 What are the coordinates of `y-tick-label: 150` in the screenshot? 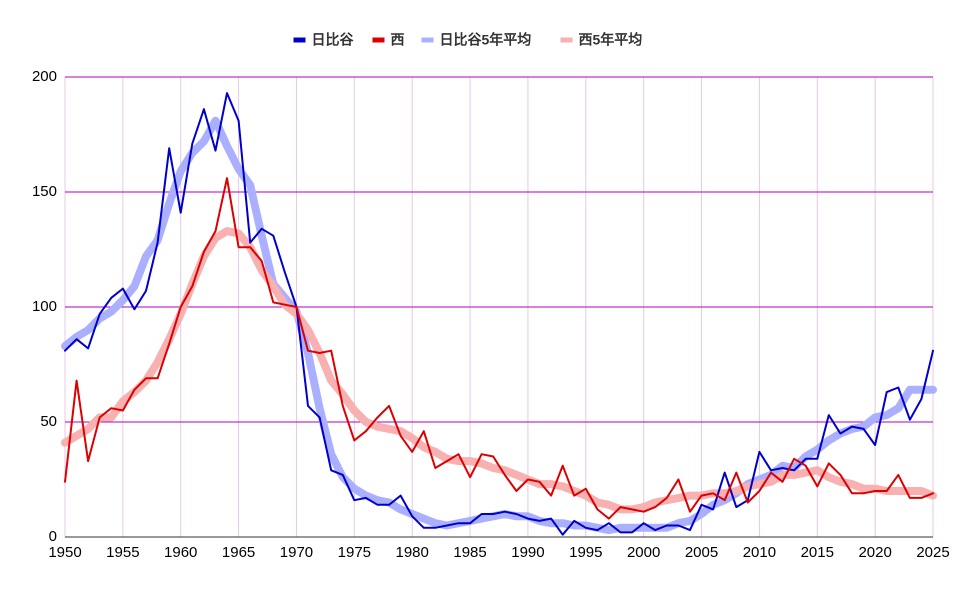 It's located at (44, 191).